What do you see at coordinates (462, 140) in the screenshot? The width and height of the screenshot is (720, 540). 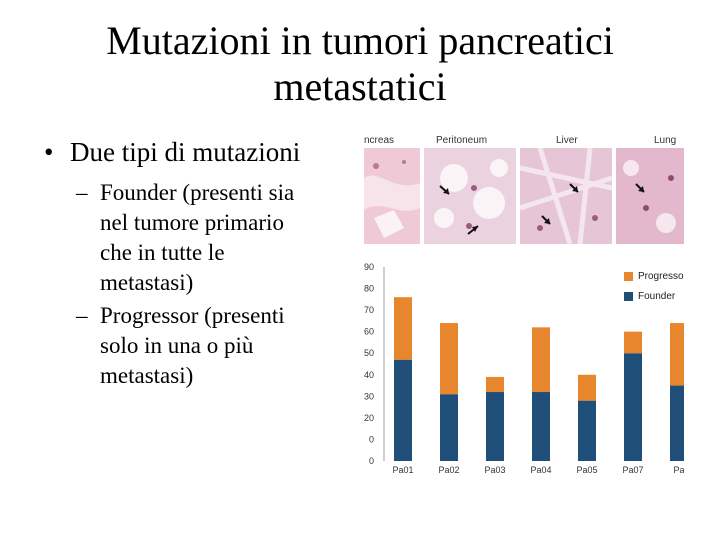 I see `panel-label-peritoneum: Peritoneum` at bounding box center [462, 140].